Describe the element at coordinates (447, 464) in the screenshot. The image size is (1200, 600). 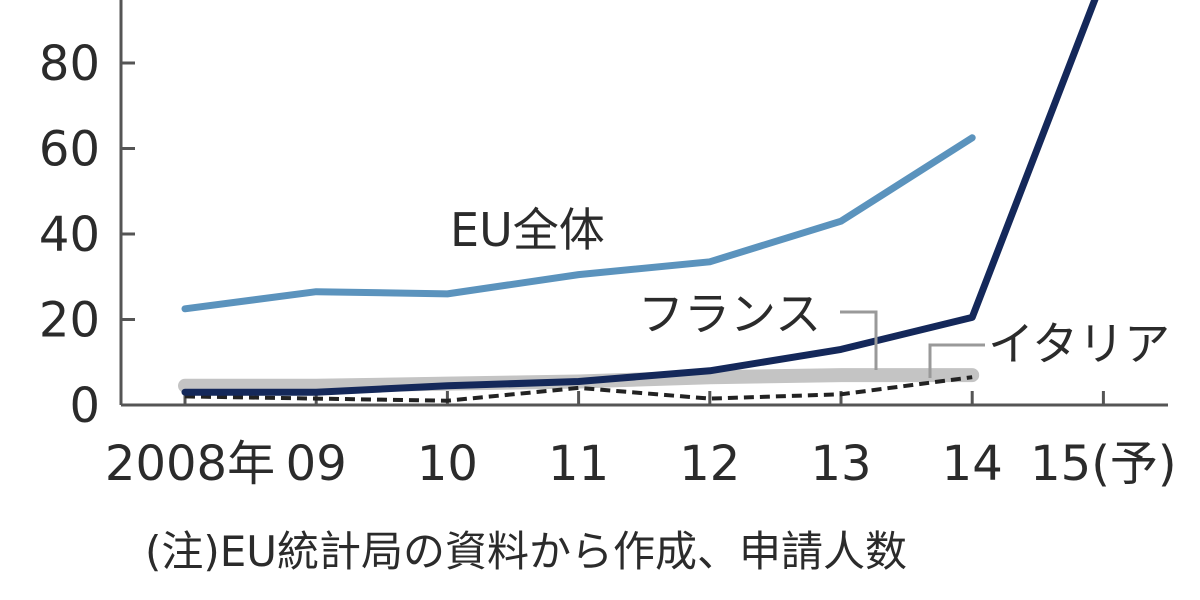
I see `x-tick-label: 10` at that location.